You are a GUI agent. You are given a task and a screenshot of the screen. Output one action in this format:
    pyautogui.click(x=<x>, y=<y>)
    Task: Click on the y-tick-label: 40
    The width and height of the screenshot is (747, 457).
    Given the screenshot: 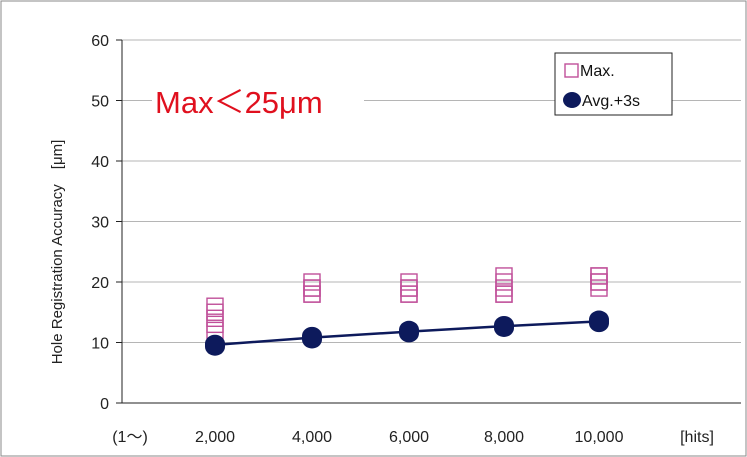 What is the action you would take?
    pyautogui.click(x=100, y=162)
    